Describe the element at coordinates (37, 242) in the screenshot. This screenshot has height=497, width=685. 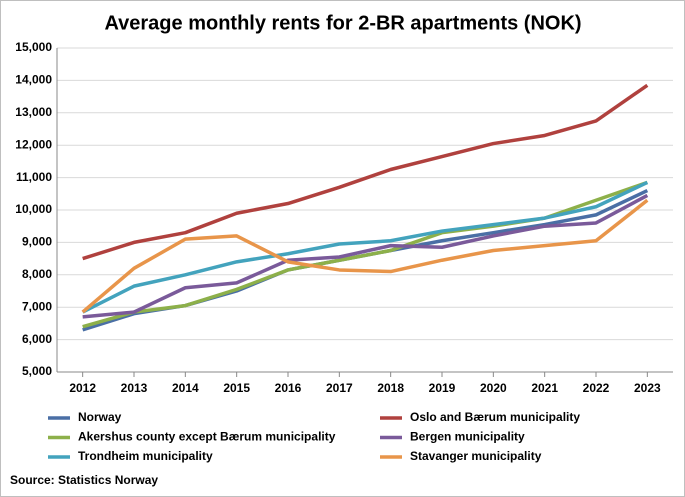
I see `y-tick-label: 9,000` at that location.